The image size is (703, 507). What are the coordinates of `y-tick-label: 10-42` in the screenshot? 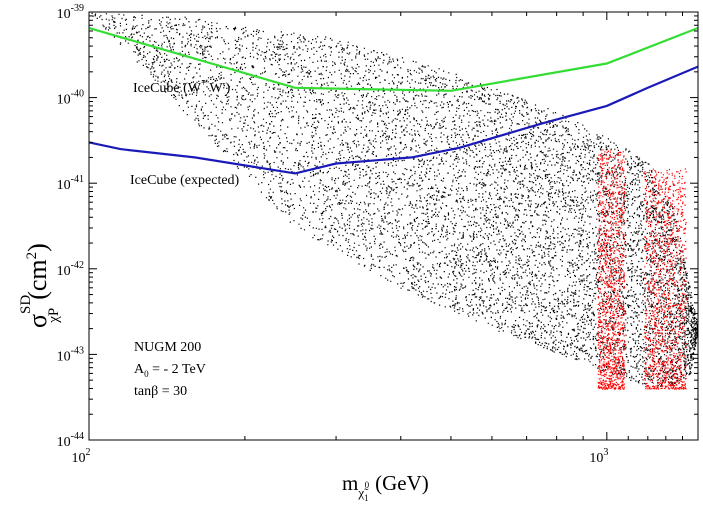 It's located at (70, 269).